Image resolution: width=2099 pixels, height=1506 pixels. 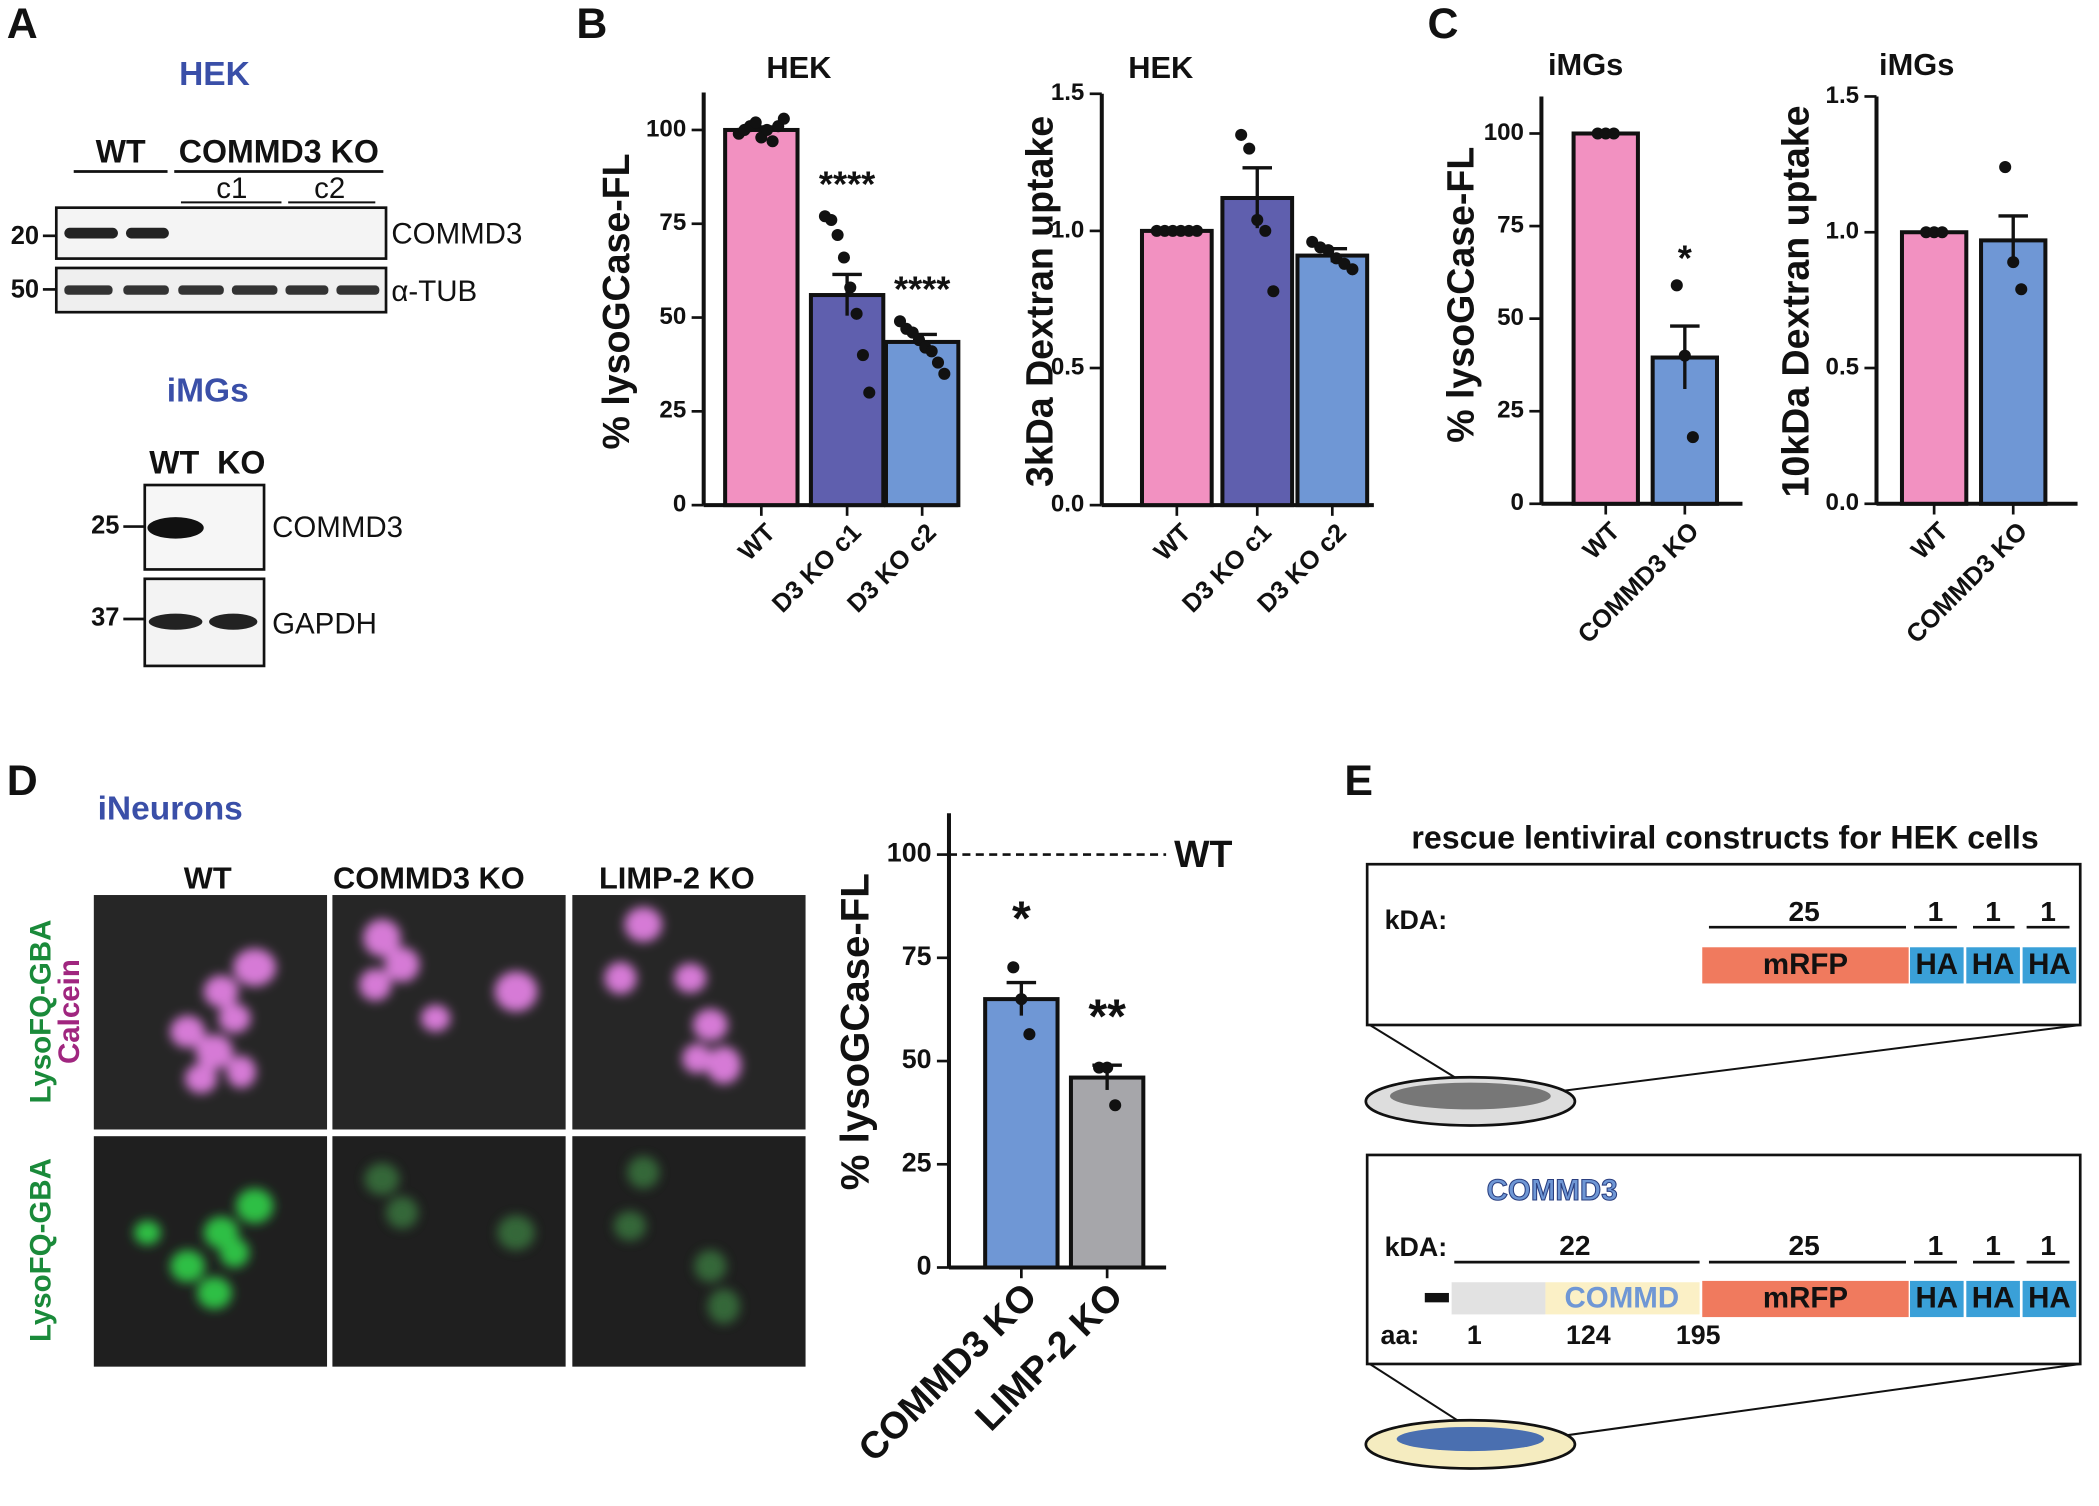 I want to click on protein-label: α-TUB, so click(x=434, y=291).